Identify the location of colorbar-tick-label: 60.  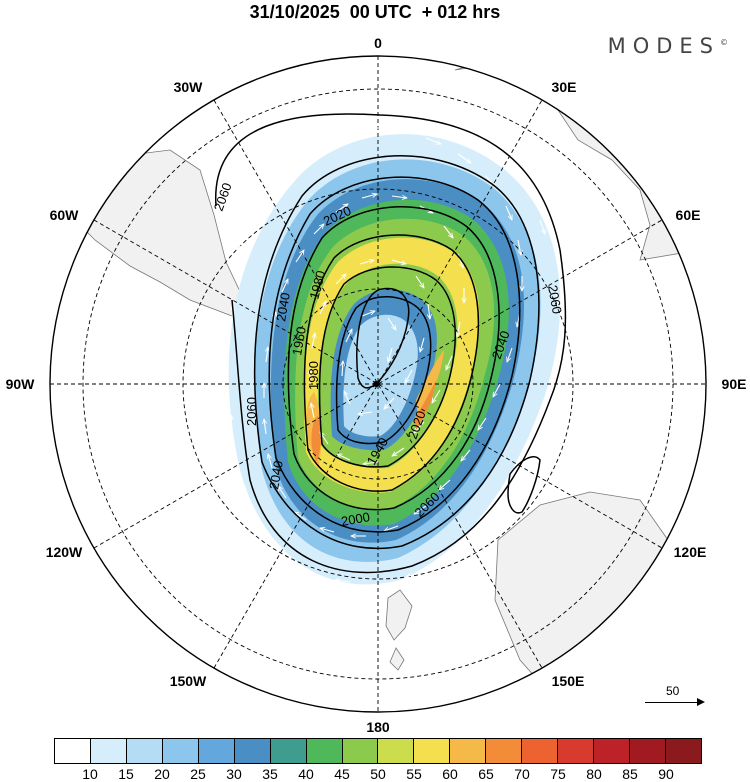
(450, 774).